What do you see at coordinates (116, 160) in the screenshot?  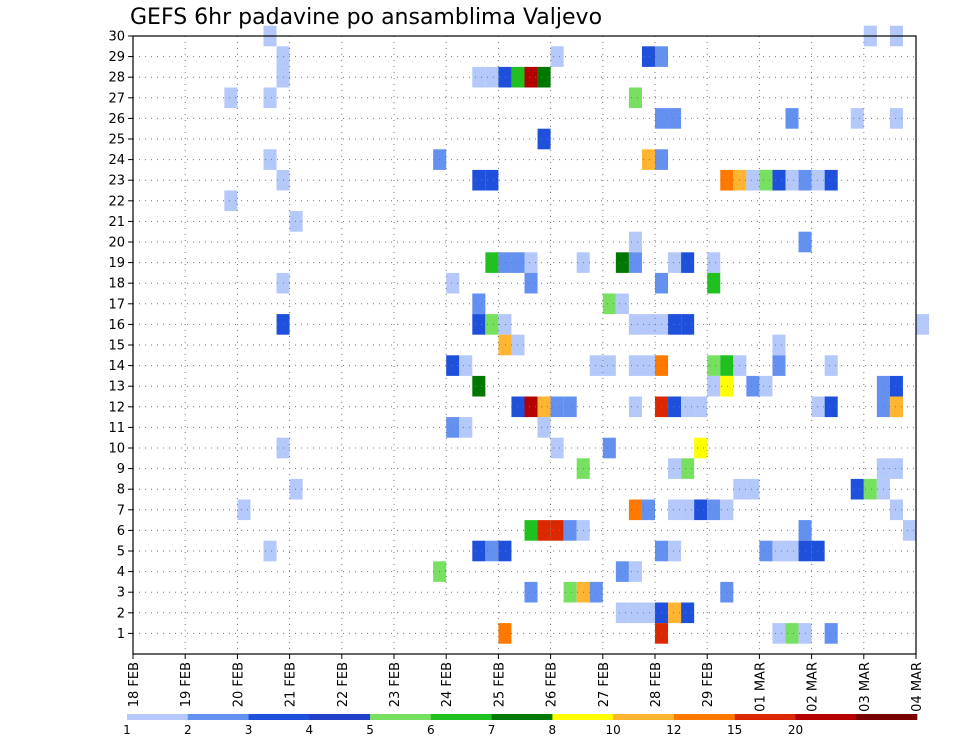 I see `y-tick-label: 24` at bounding box center [116, 160].